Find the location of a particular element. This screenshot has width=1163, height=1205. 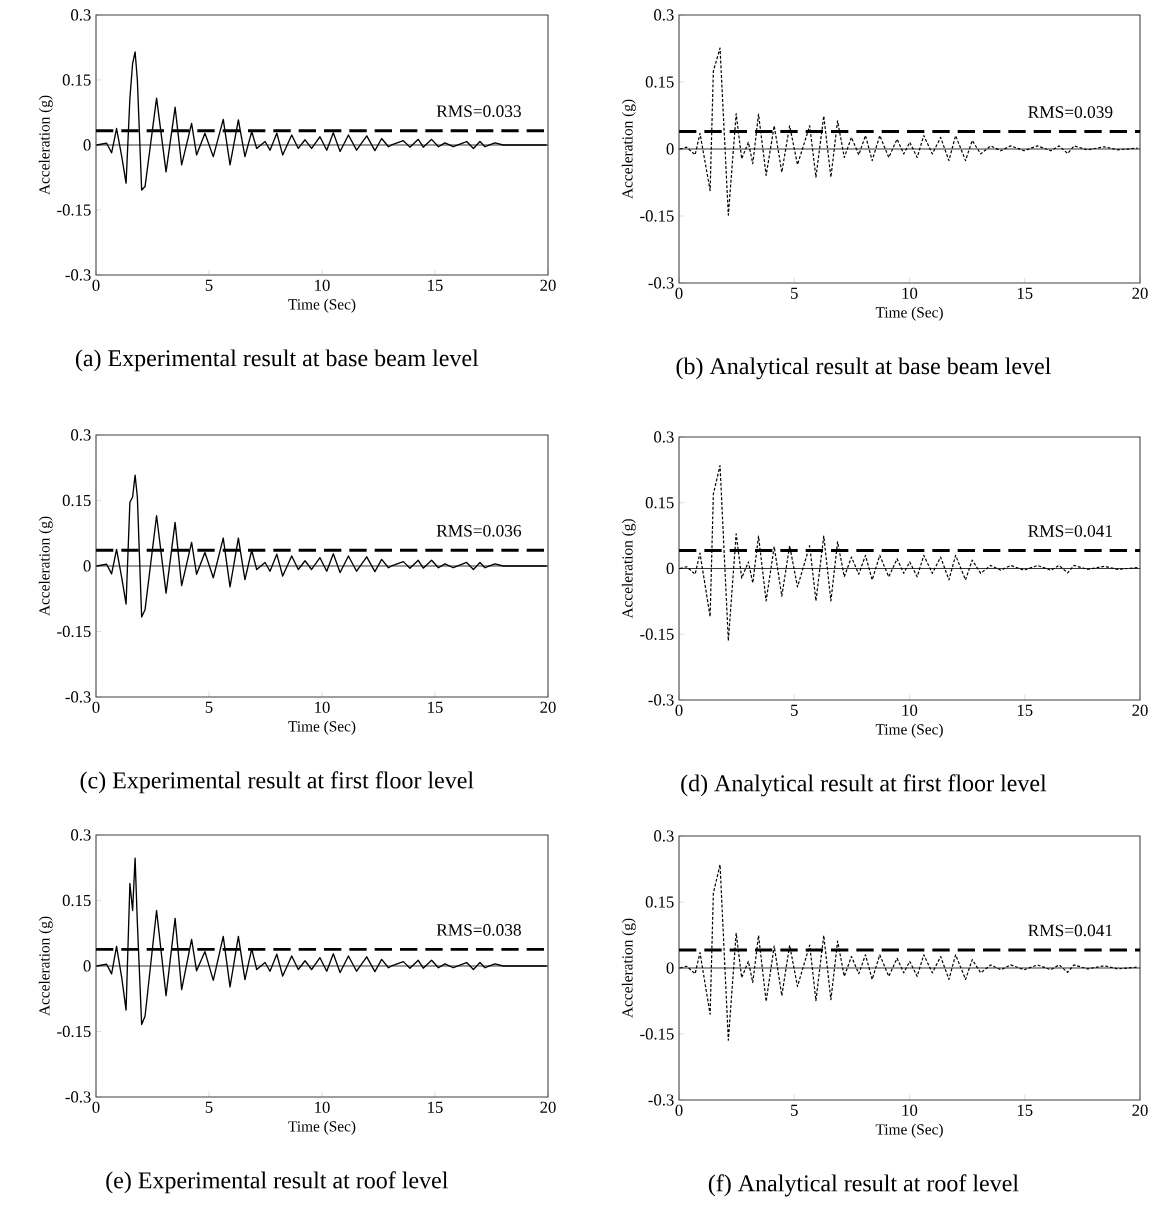

ref-line-label: RMS=0.039 is located at coordinates (1070, 112).